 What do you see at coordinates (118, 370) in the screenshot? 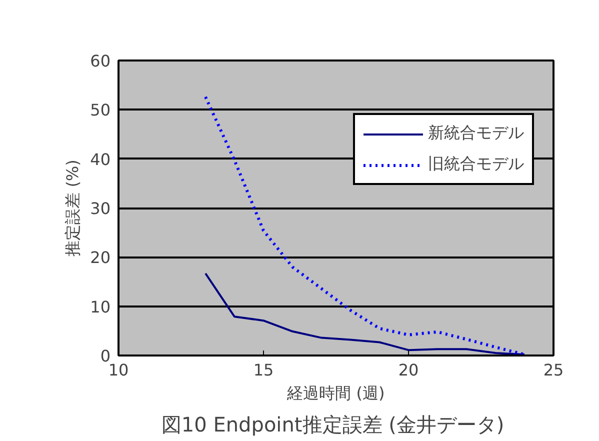
I see `x-tick-label: 10` at bounding box center [118, 370].